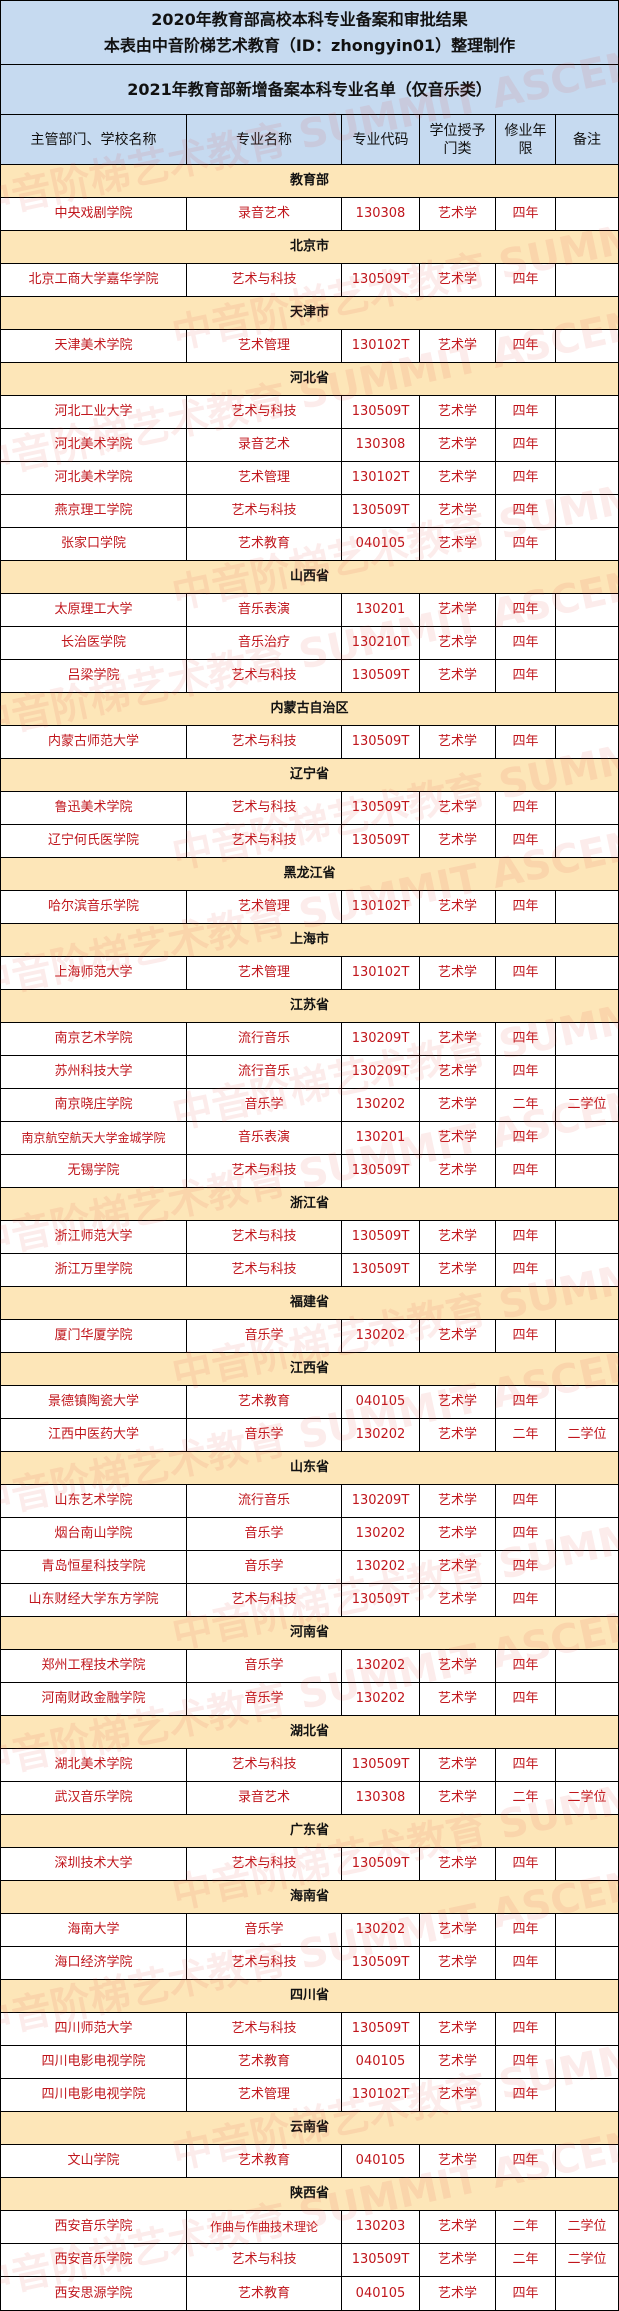 The width and height of the screenshot is (619, 2311). I want to click on table-row: 武汉音乐学院 录音艺术 130308 艺术学 二年 二学位, so click(309, 1798).